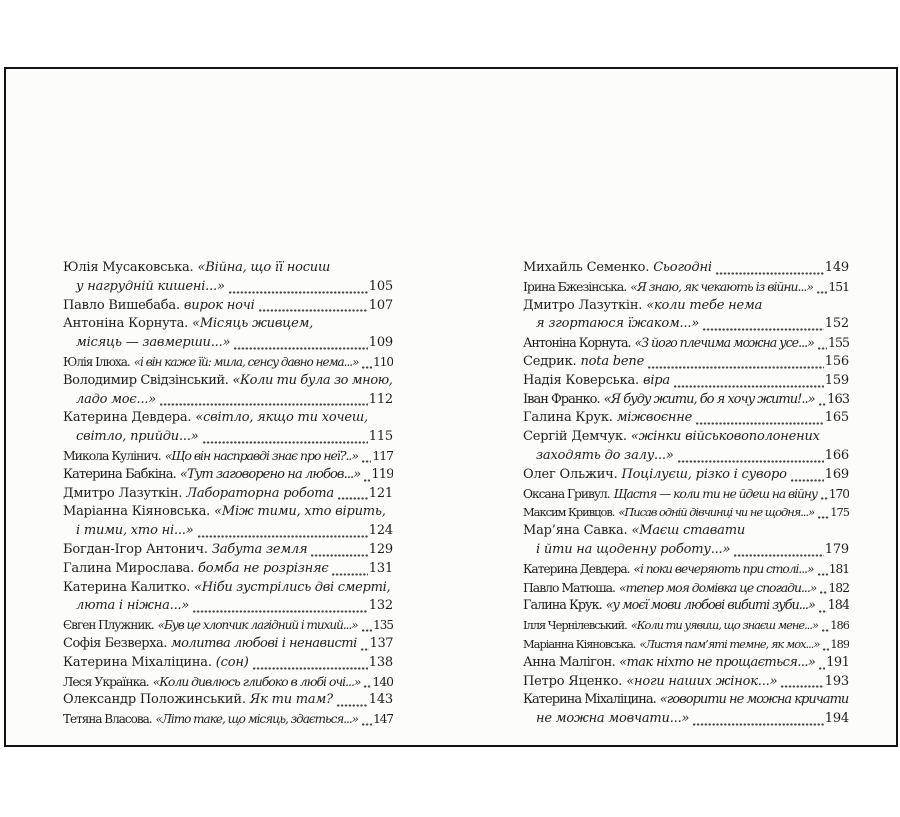 The width and height of the screenshot is (900, 817). What do you see at coordinates (586, 267) in the screenshot?
I see `author-name: Михайль Семенко.` at bounding box center [586, 267].